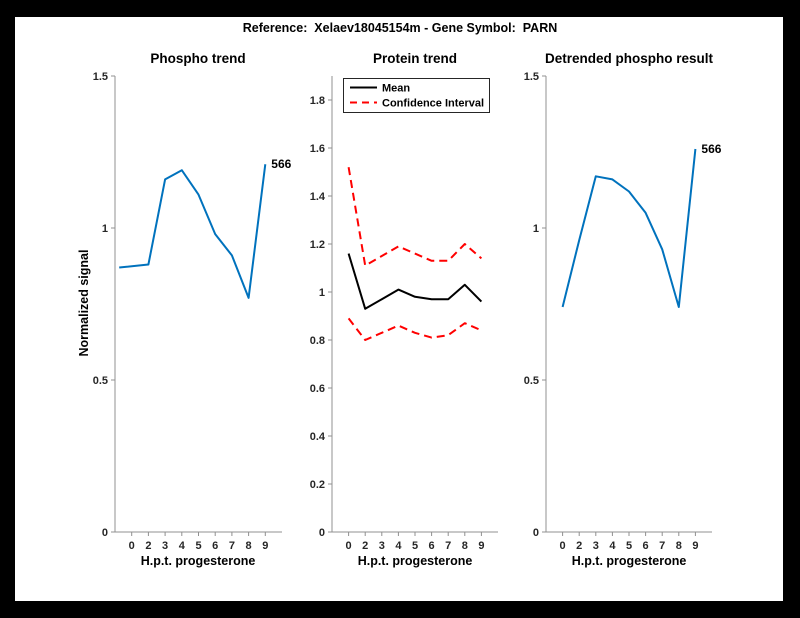 The height and width of the screenshot is (618, 800). I want to click on y-tick-label: 0.6, so click(317, 389).